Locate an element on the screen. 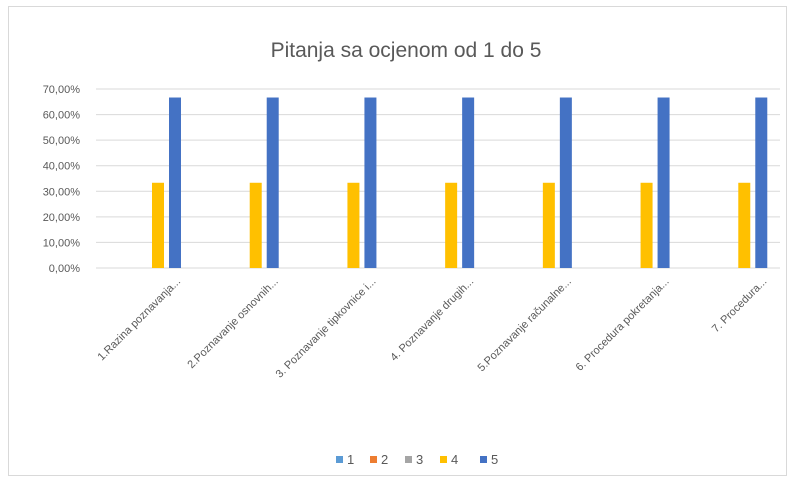 This screenshot has width=794, height=479. y-tick-label: 70,00% is located at coordinates (62, 90).